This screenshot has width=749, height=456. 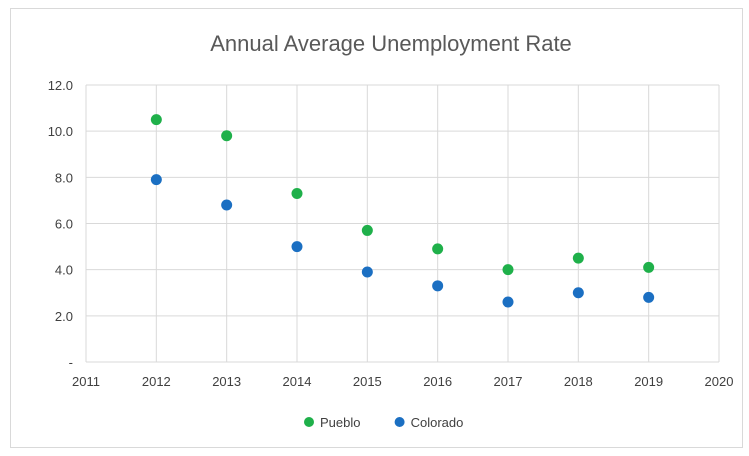 I want to click on y-axis-ticks: - 2.0 4.0 6.0 8.0 10.0 12.0, so click(x=60, y=224).